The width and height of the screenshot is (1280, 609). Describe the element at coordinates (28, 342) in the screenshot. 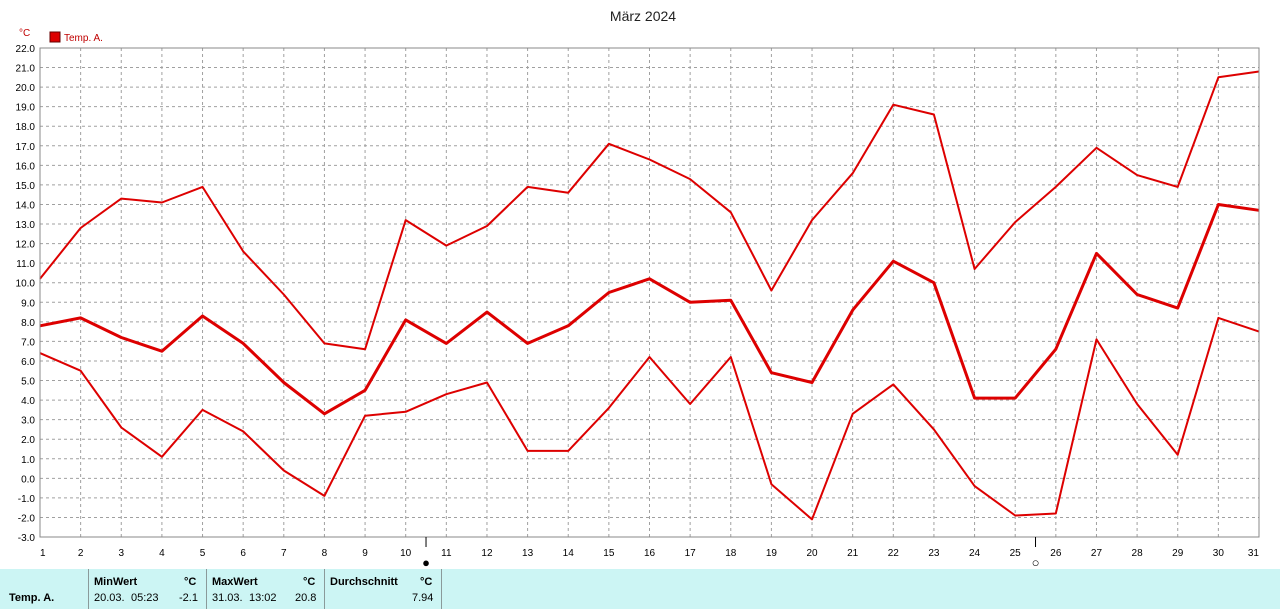

I see `y-tick-label: 7.0` at that location.